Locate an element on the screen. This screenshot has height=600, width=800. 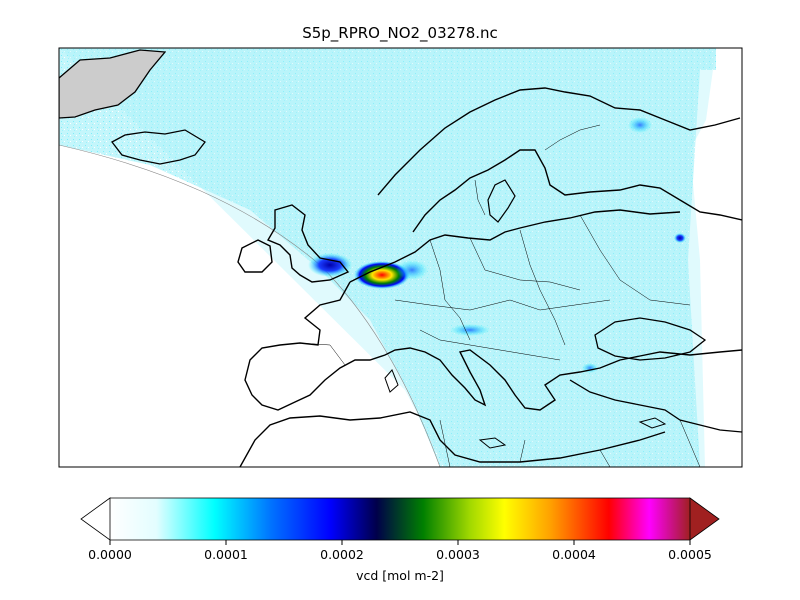
black-sea is located at coordinates (650, 339).